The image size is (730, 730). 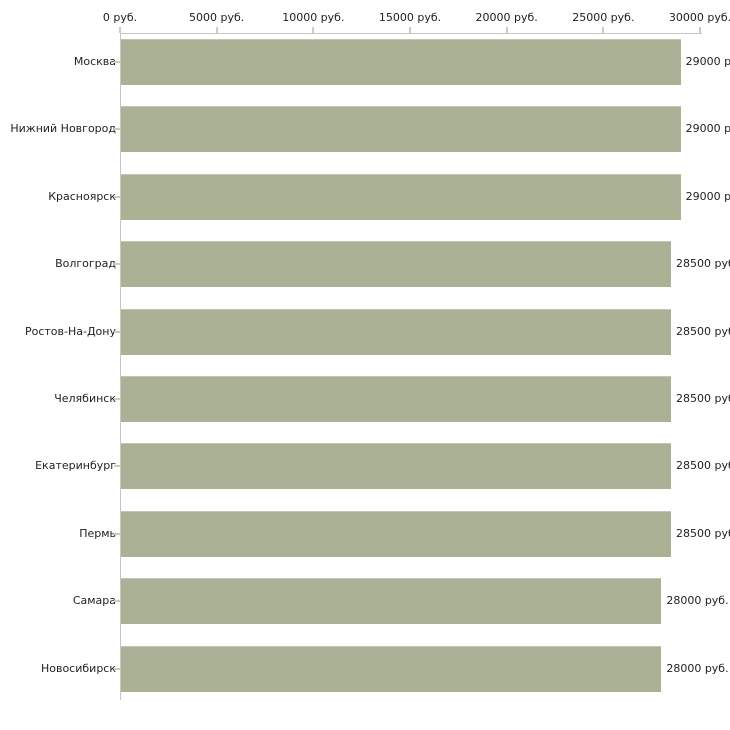 What do you see at coordinates (78, 668) in the screenshot?
I see `category-label: Новосибирск` at bounding box center [78, 668].